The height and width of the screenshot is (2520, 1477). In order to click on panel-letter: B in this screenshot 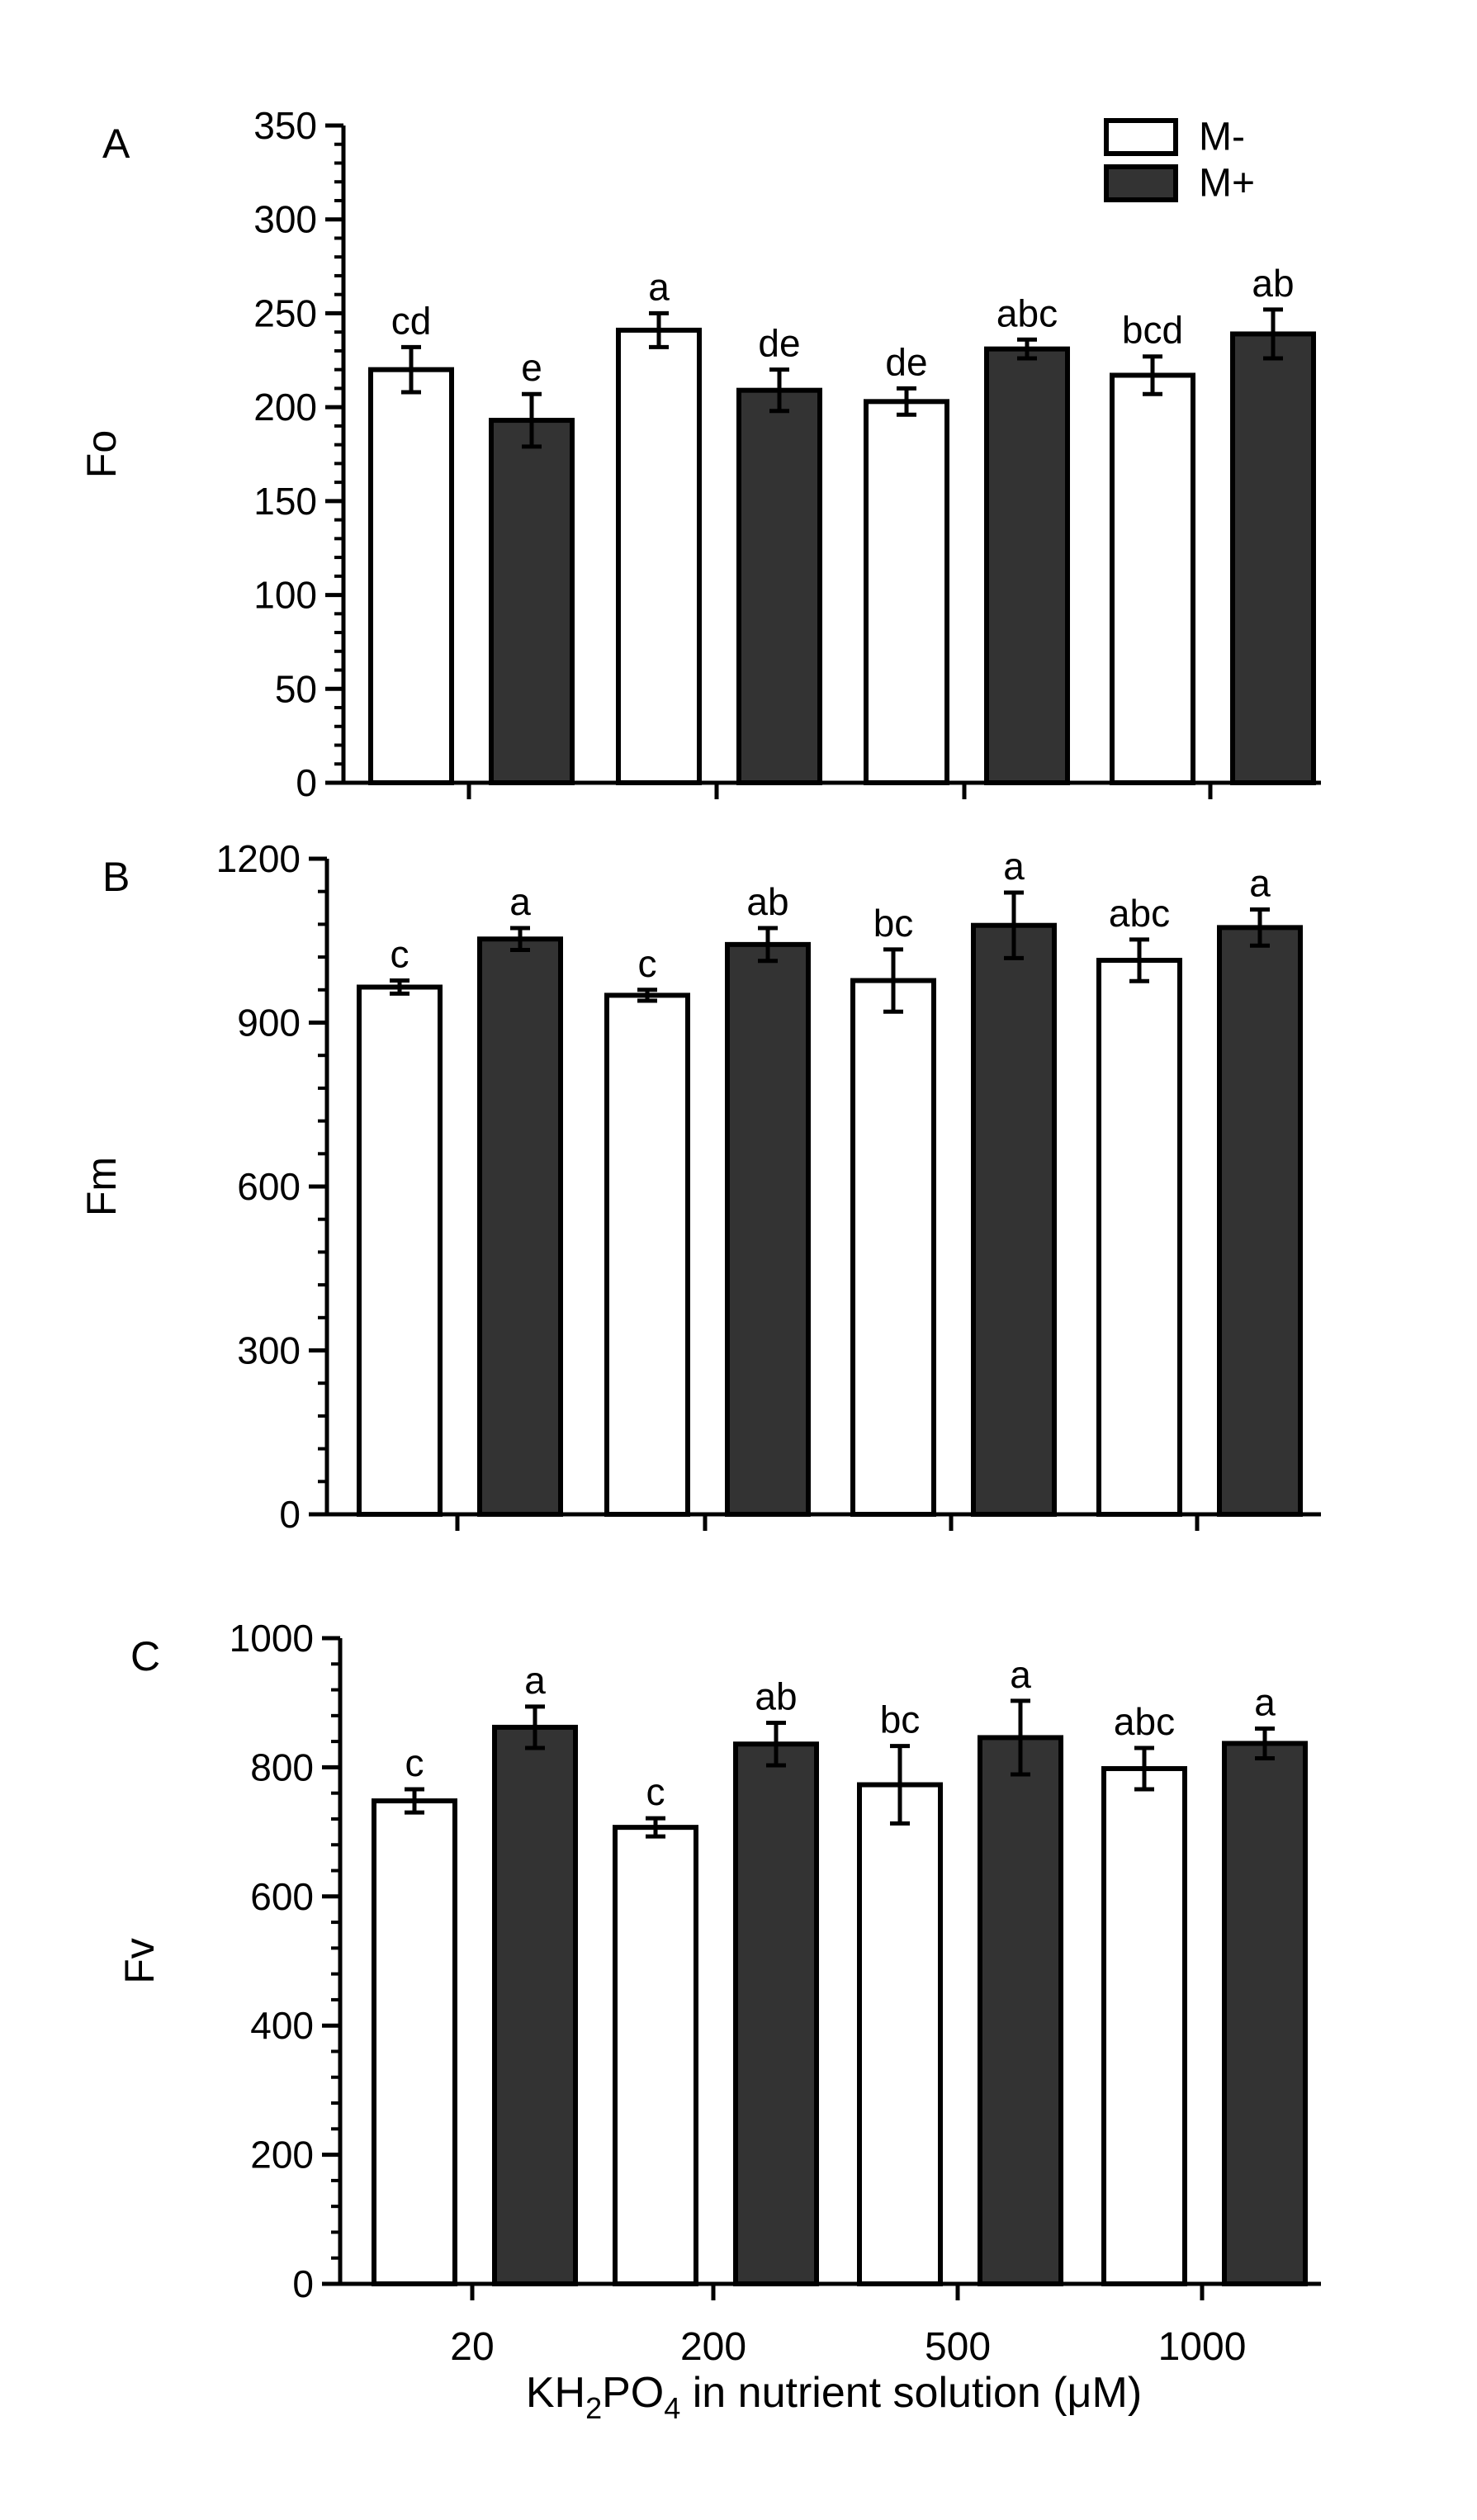, I will do `click(116, 877)`.